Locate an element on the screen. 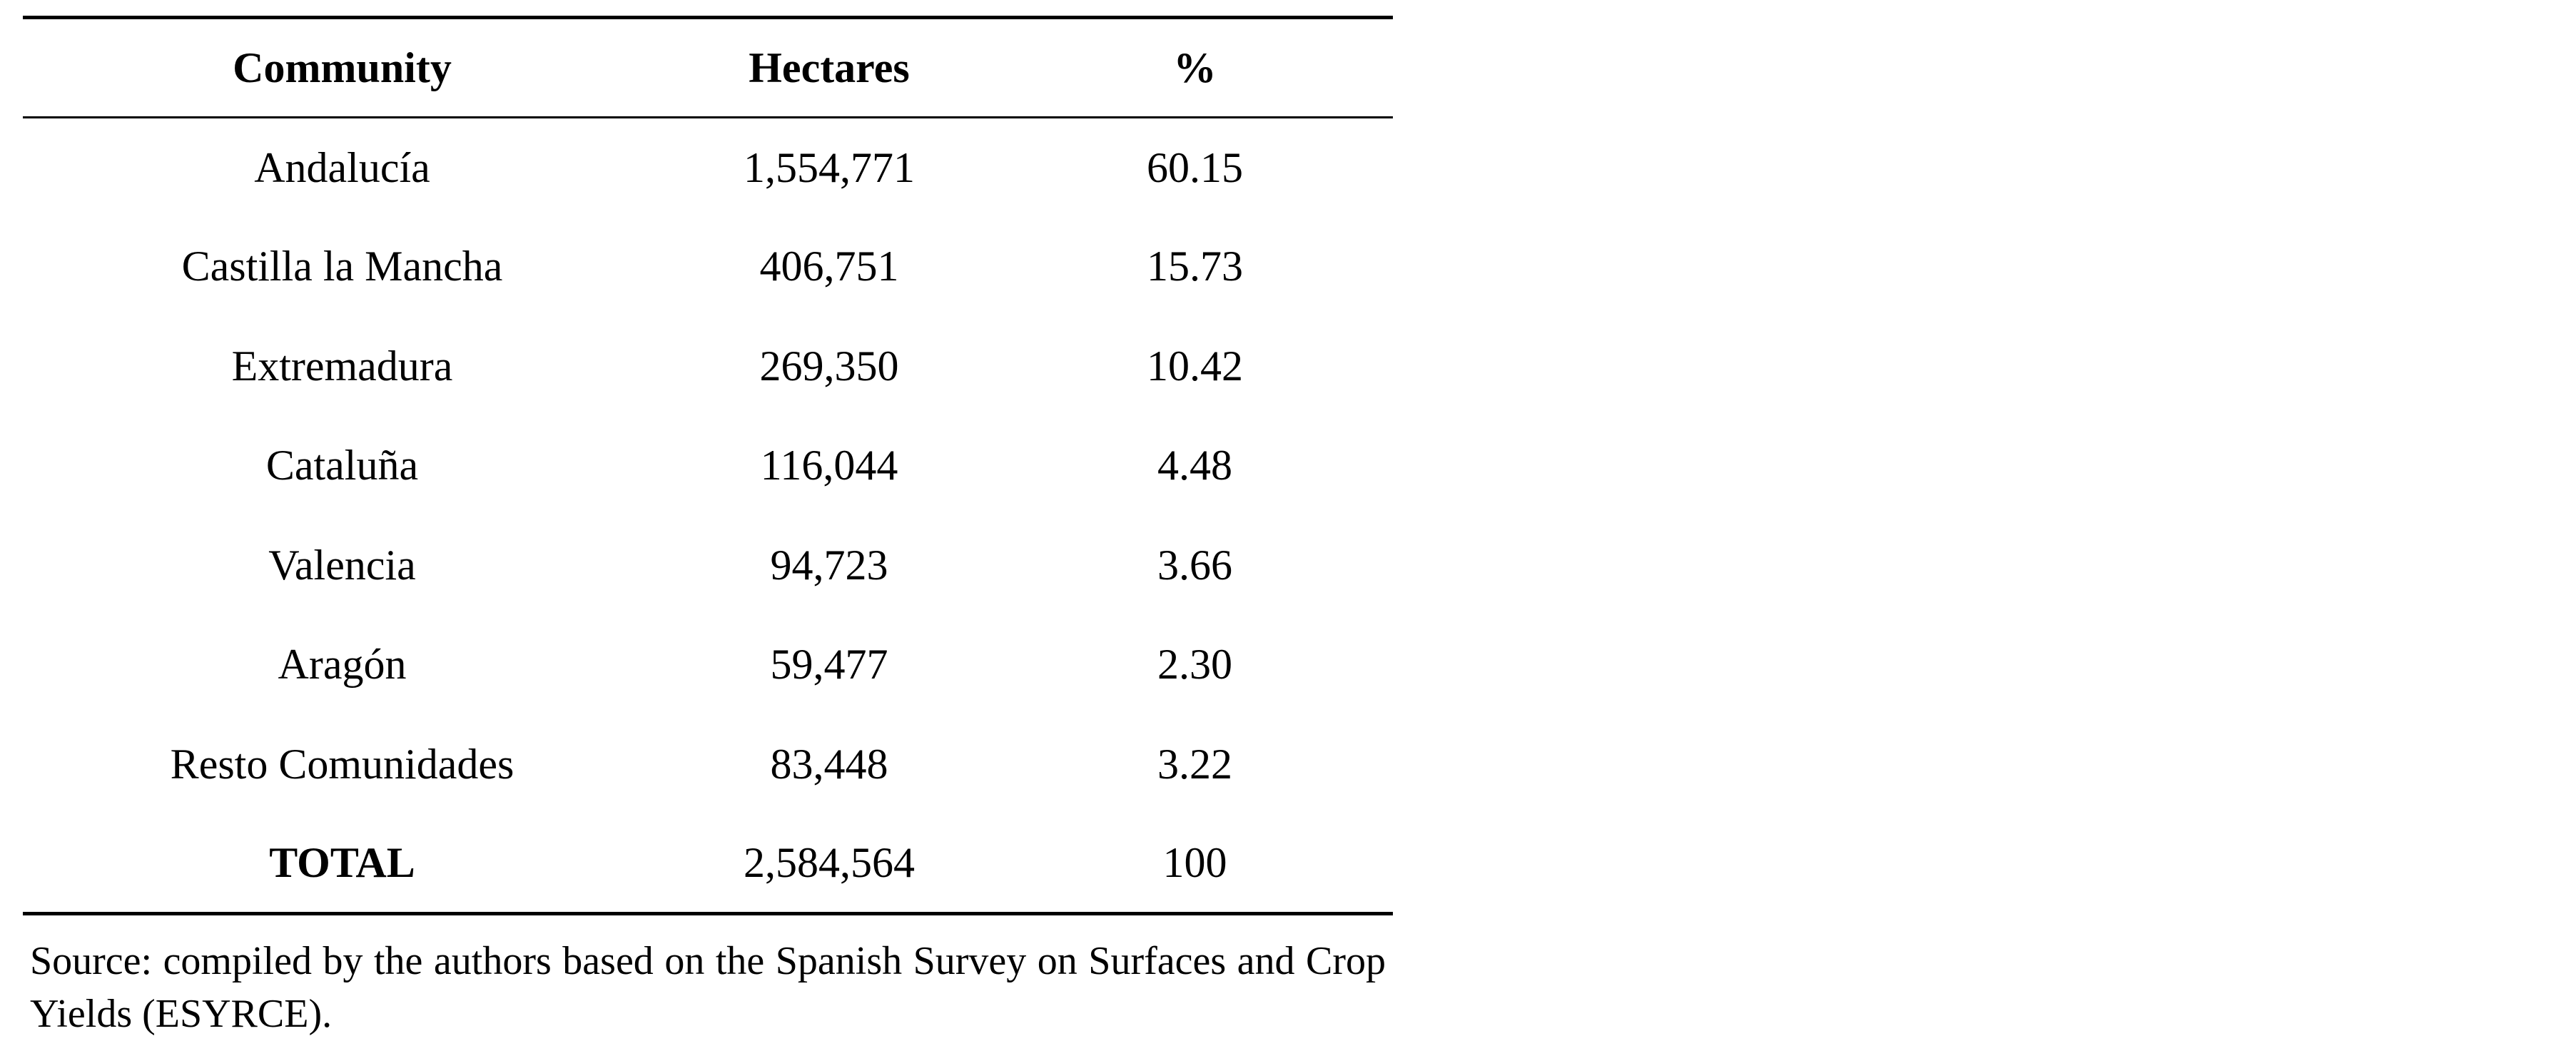 The height and width of the screenshot is (1041, 2576). header-row: Community Hectares % is located at coordinates (708, 68).